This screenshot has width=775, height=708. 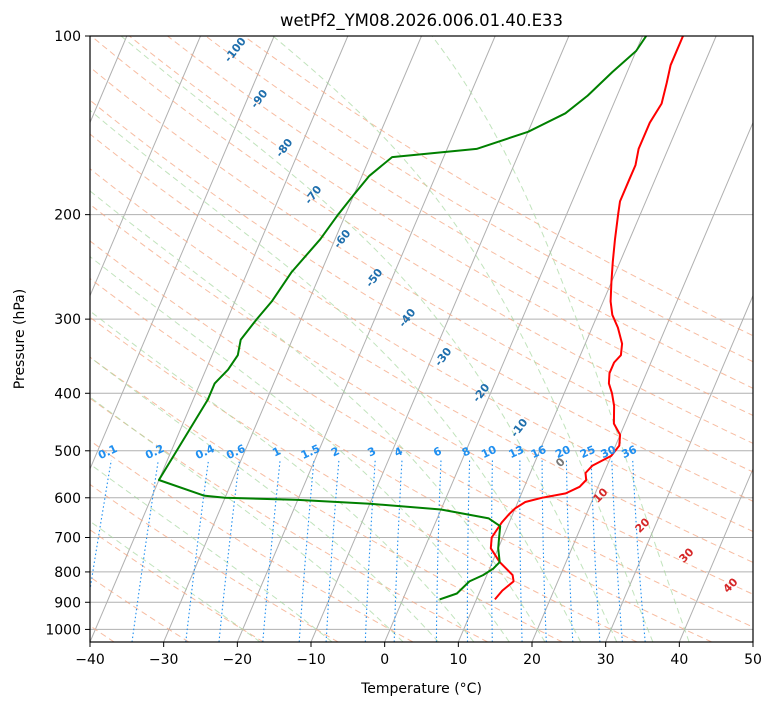 I want to click on y-tick-label: 500, so click(x=67, y=452).